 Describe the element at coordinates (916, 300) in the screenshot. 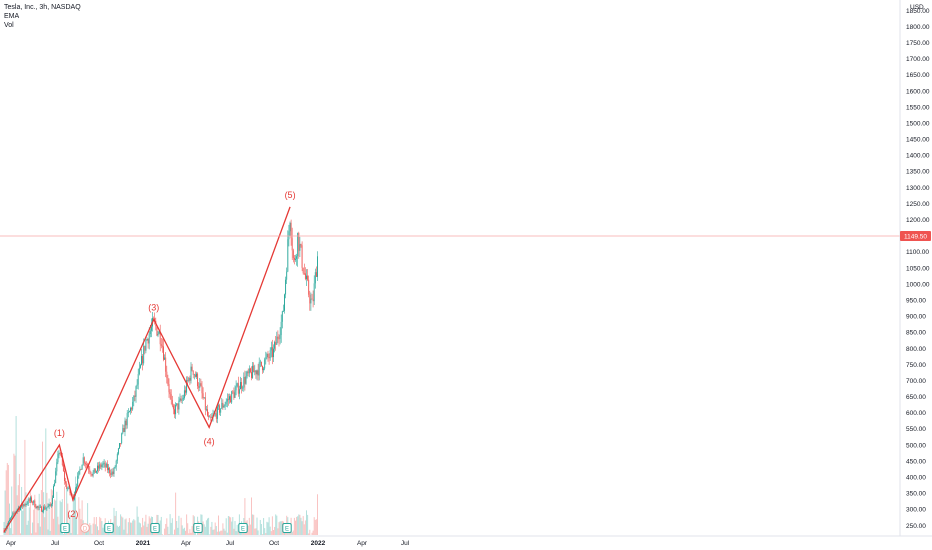

I see `price-tick-label: 950.00` at that location.